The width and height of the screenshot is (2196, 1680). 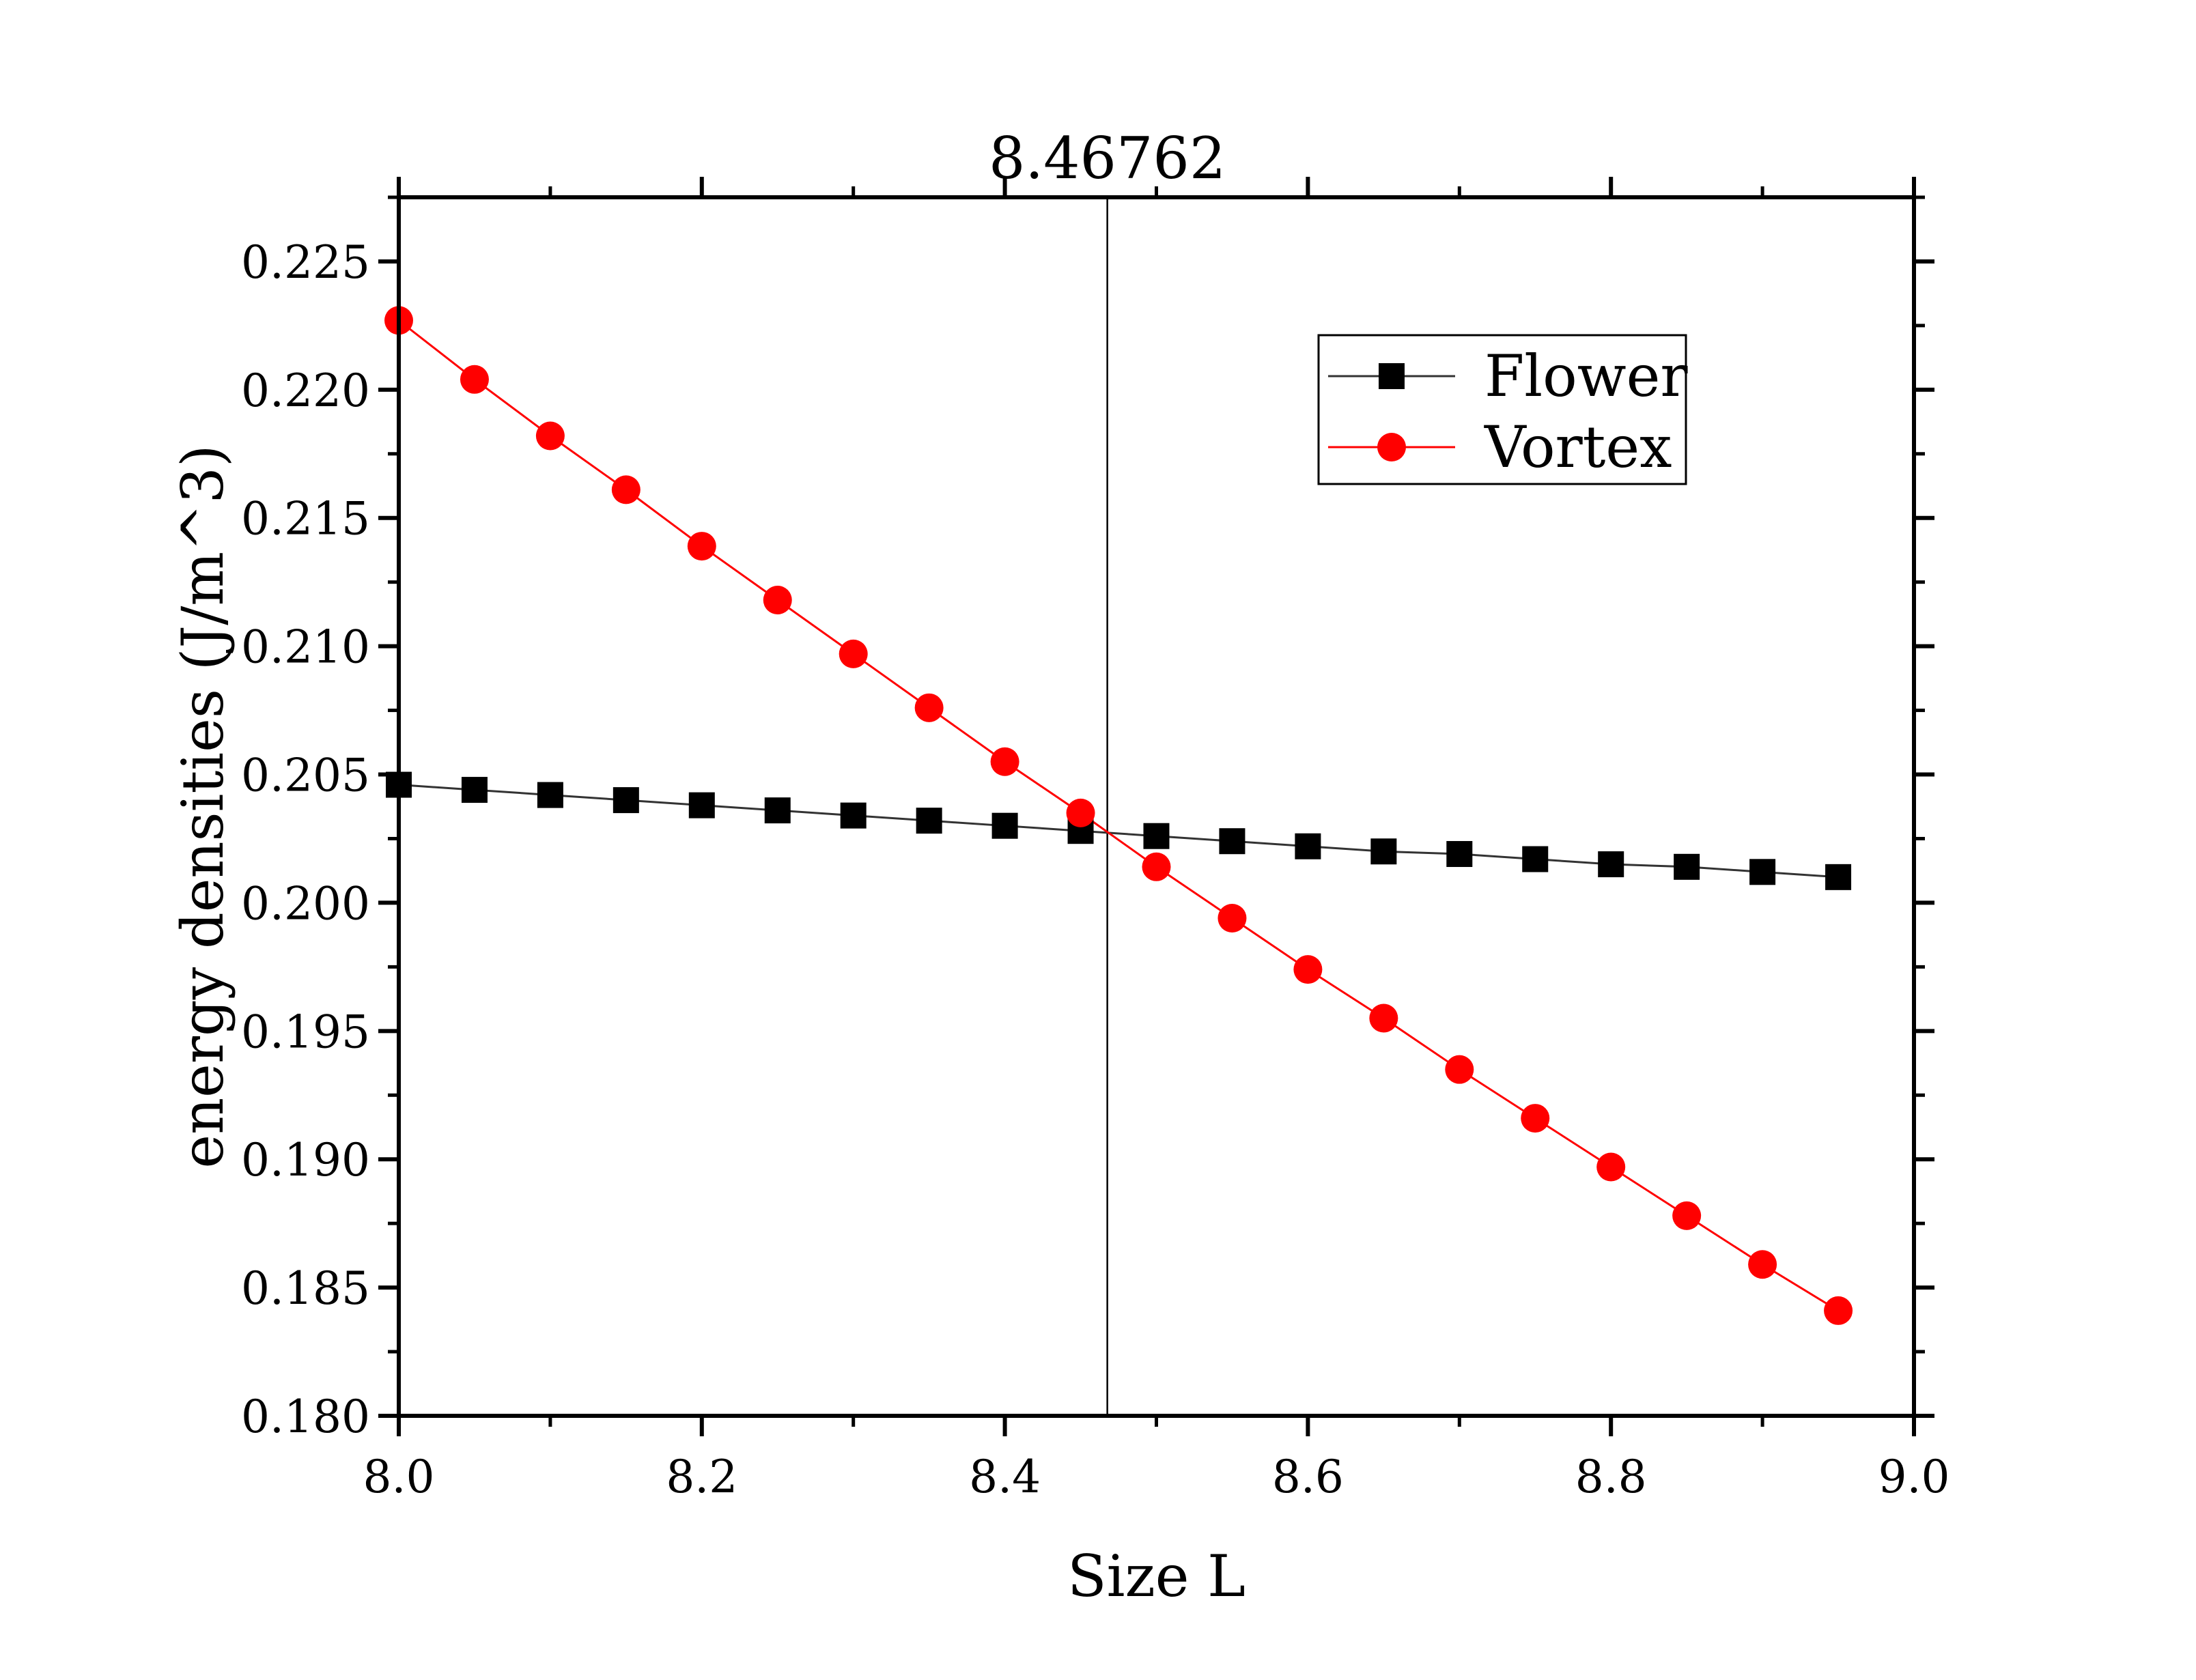 I want to click on y-tick-label: 0.205, so click(x=305, y=776).